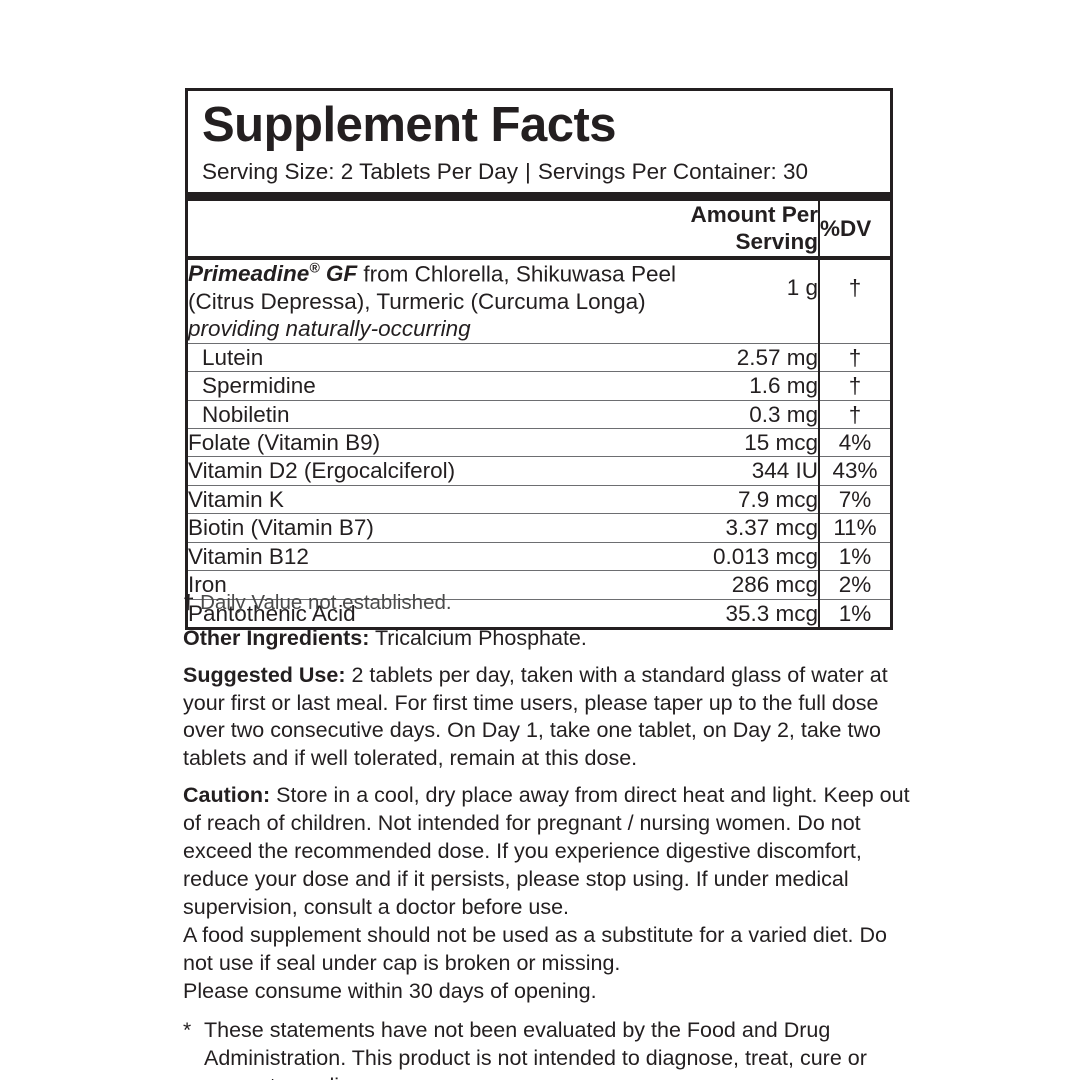  Describe the element at coordinates (753, 386) in the screenshot. I see `nutrient-amount: 1.6 mg` at that location.